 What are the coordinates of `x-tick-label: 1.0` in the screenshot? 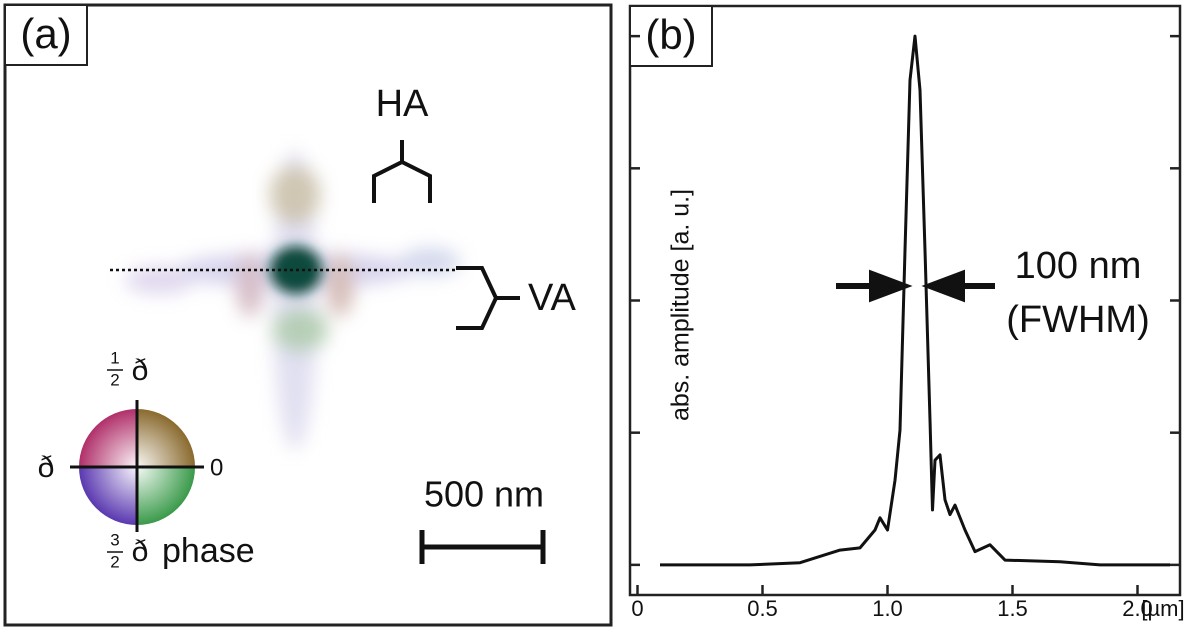 It's located at (887, 608).